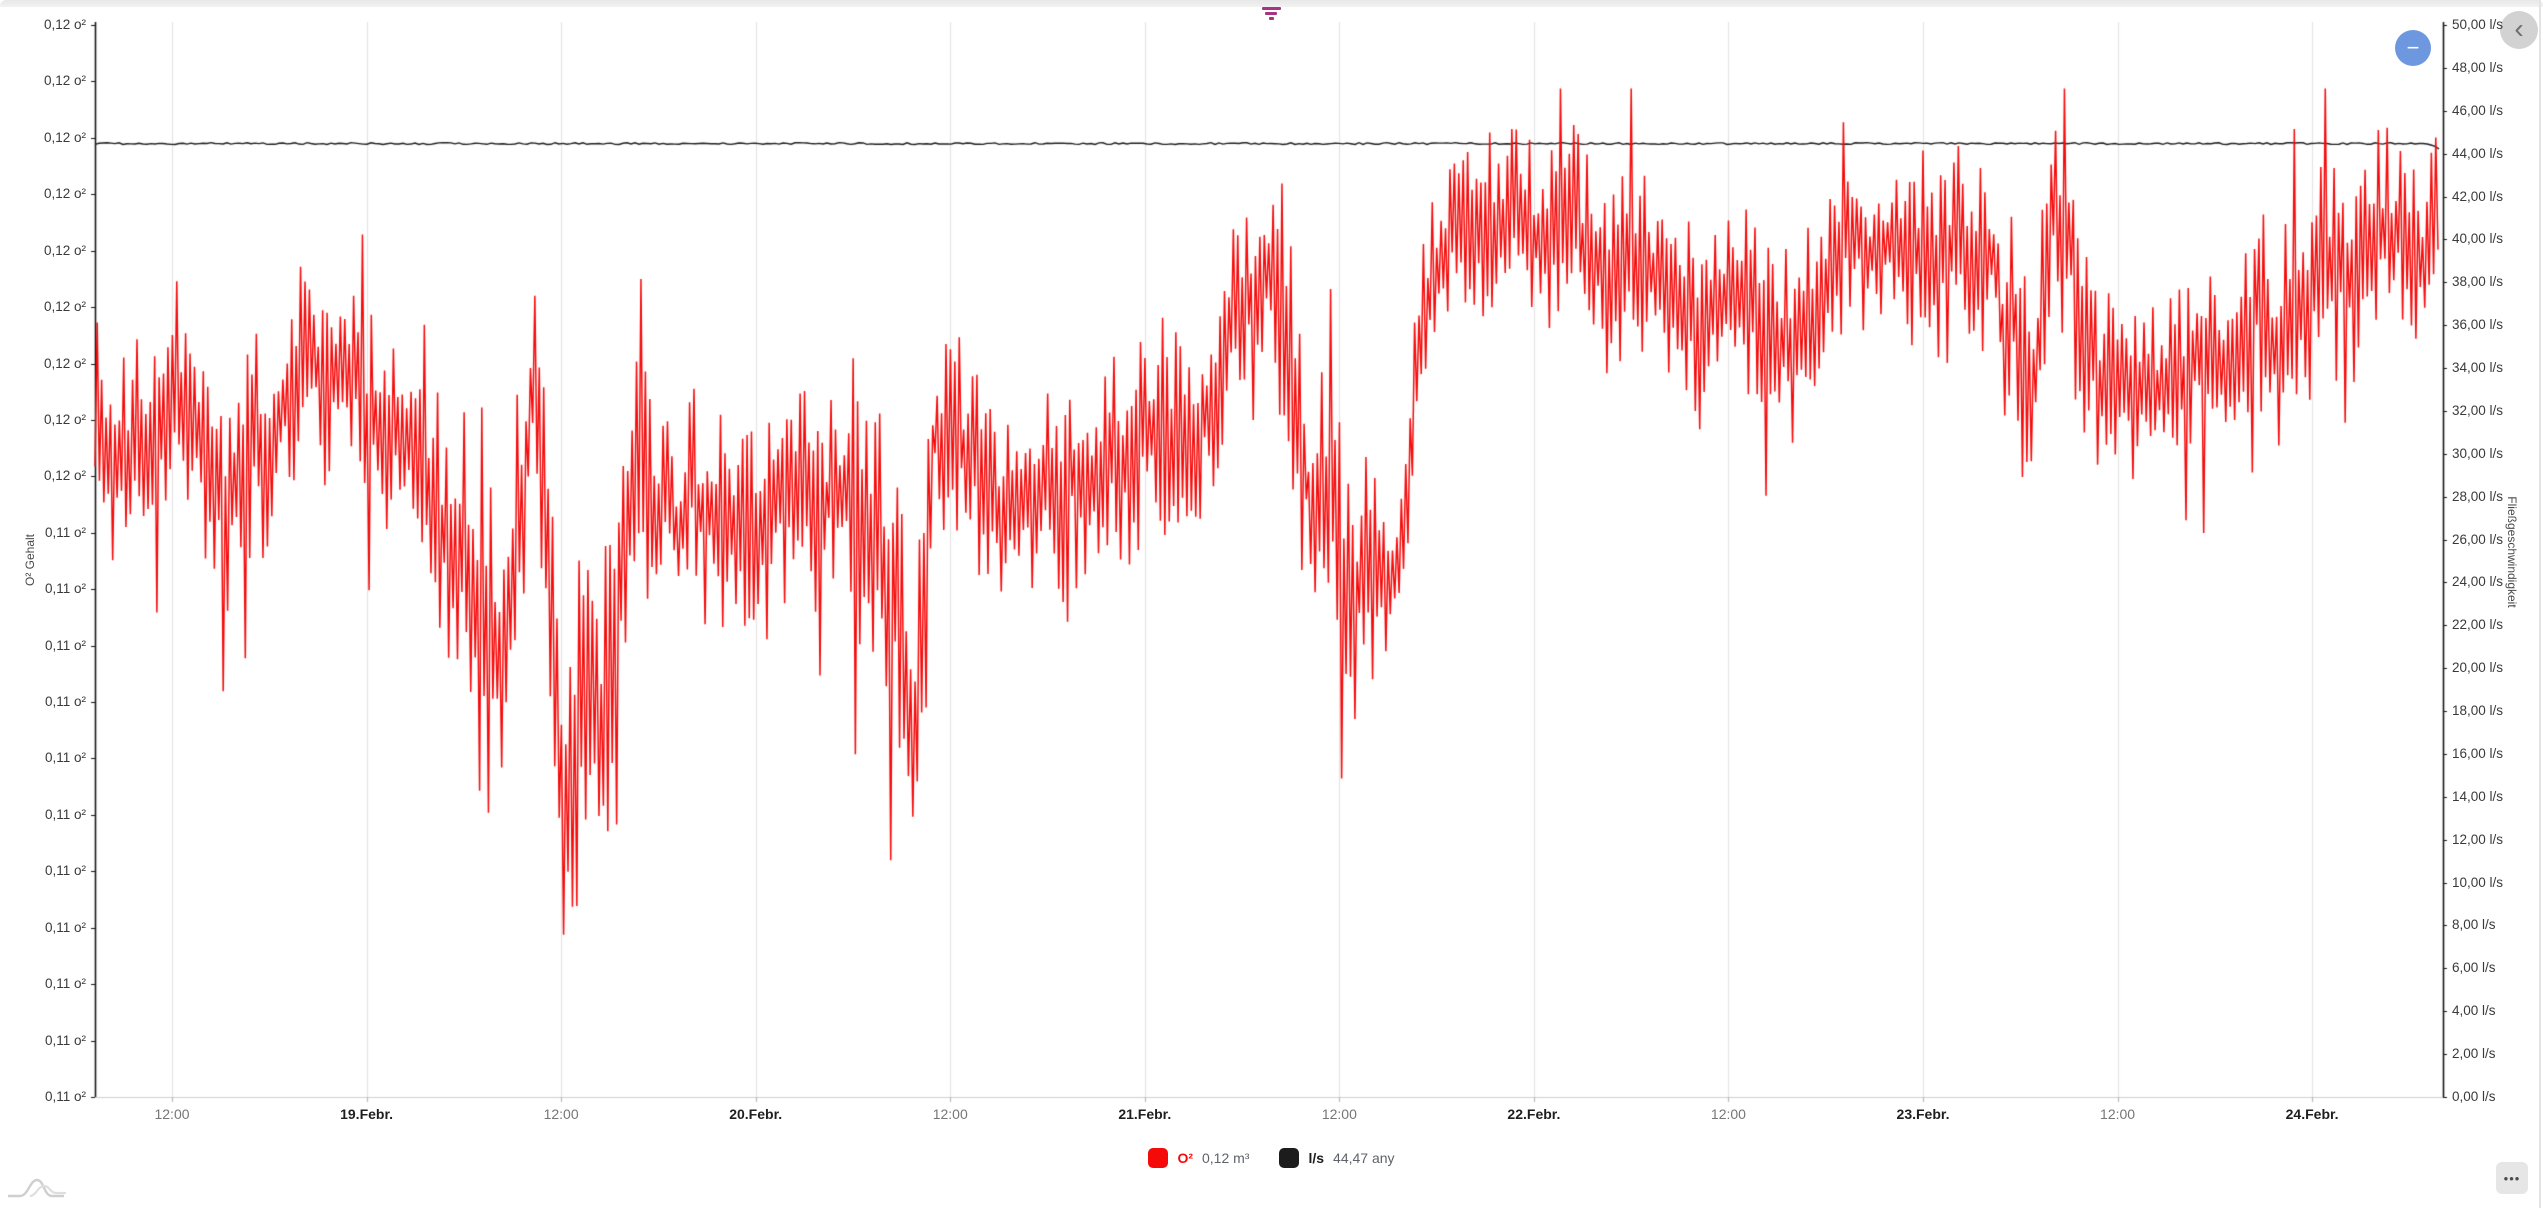 Image resolution: width=2543 pixels, height=1208 pixels. Describe the element at coordinates (2478, 368) in the screenshot. I see `y-axis-right-label: 34,00 l/s` at that location.